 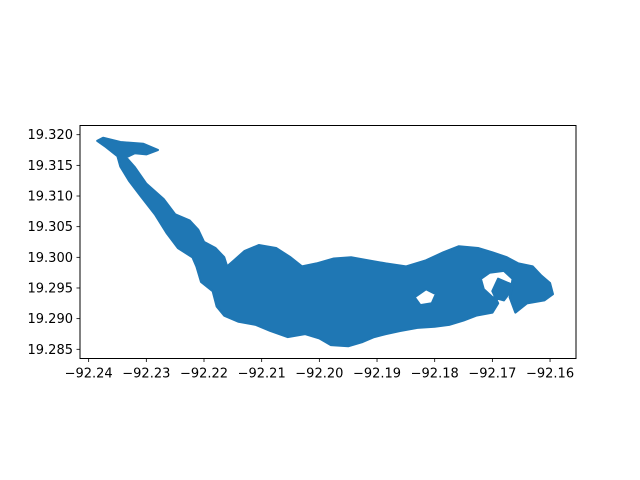 What do you see at coordinates (51, 135) in the screenshot?
I see `y-tick-label: 19.320` at bounding box center [51, 135].